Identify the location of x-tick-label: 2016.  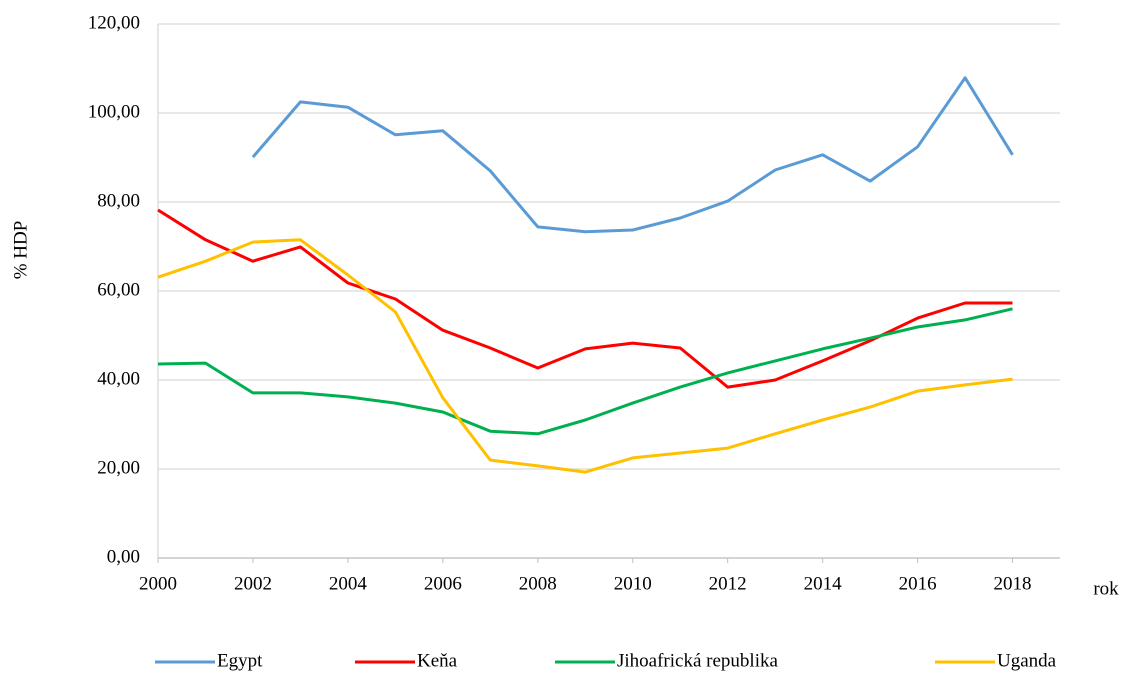
(918, 583).